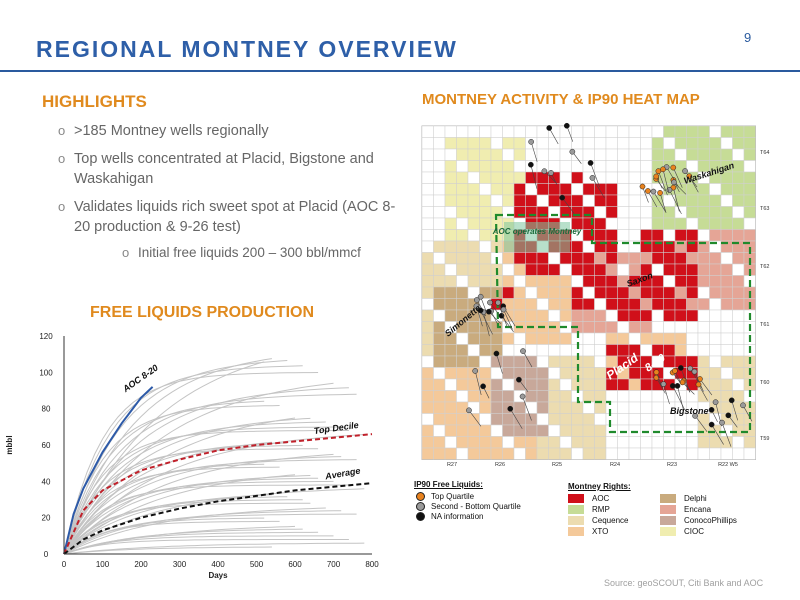 This screenshot has width=800, height=600. Describe the element at coordinates (163, 131) in the screenshot. I see `bullet-1: o >185 Montney wells regionally` at that location.